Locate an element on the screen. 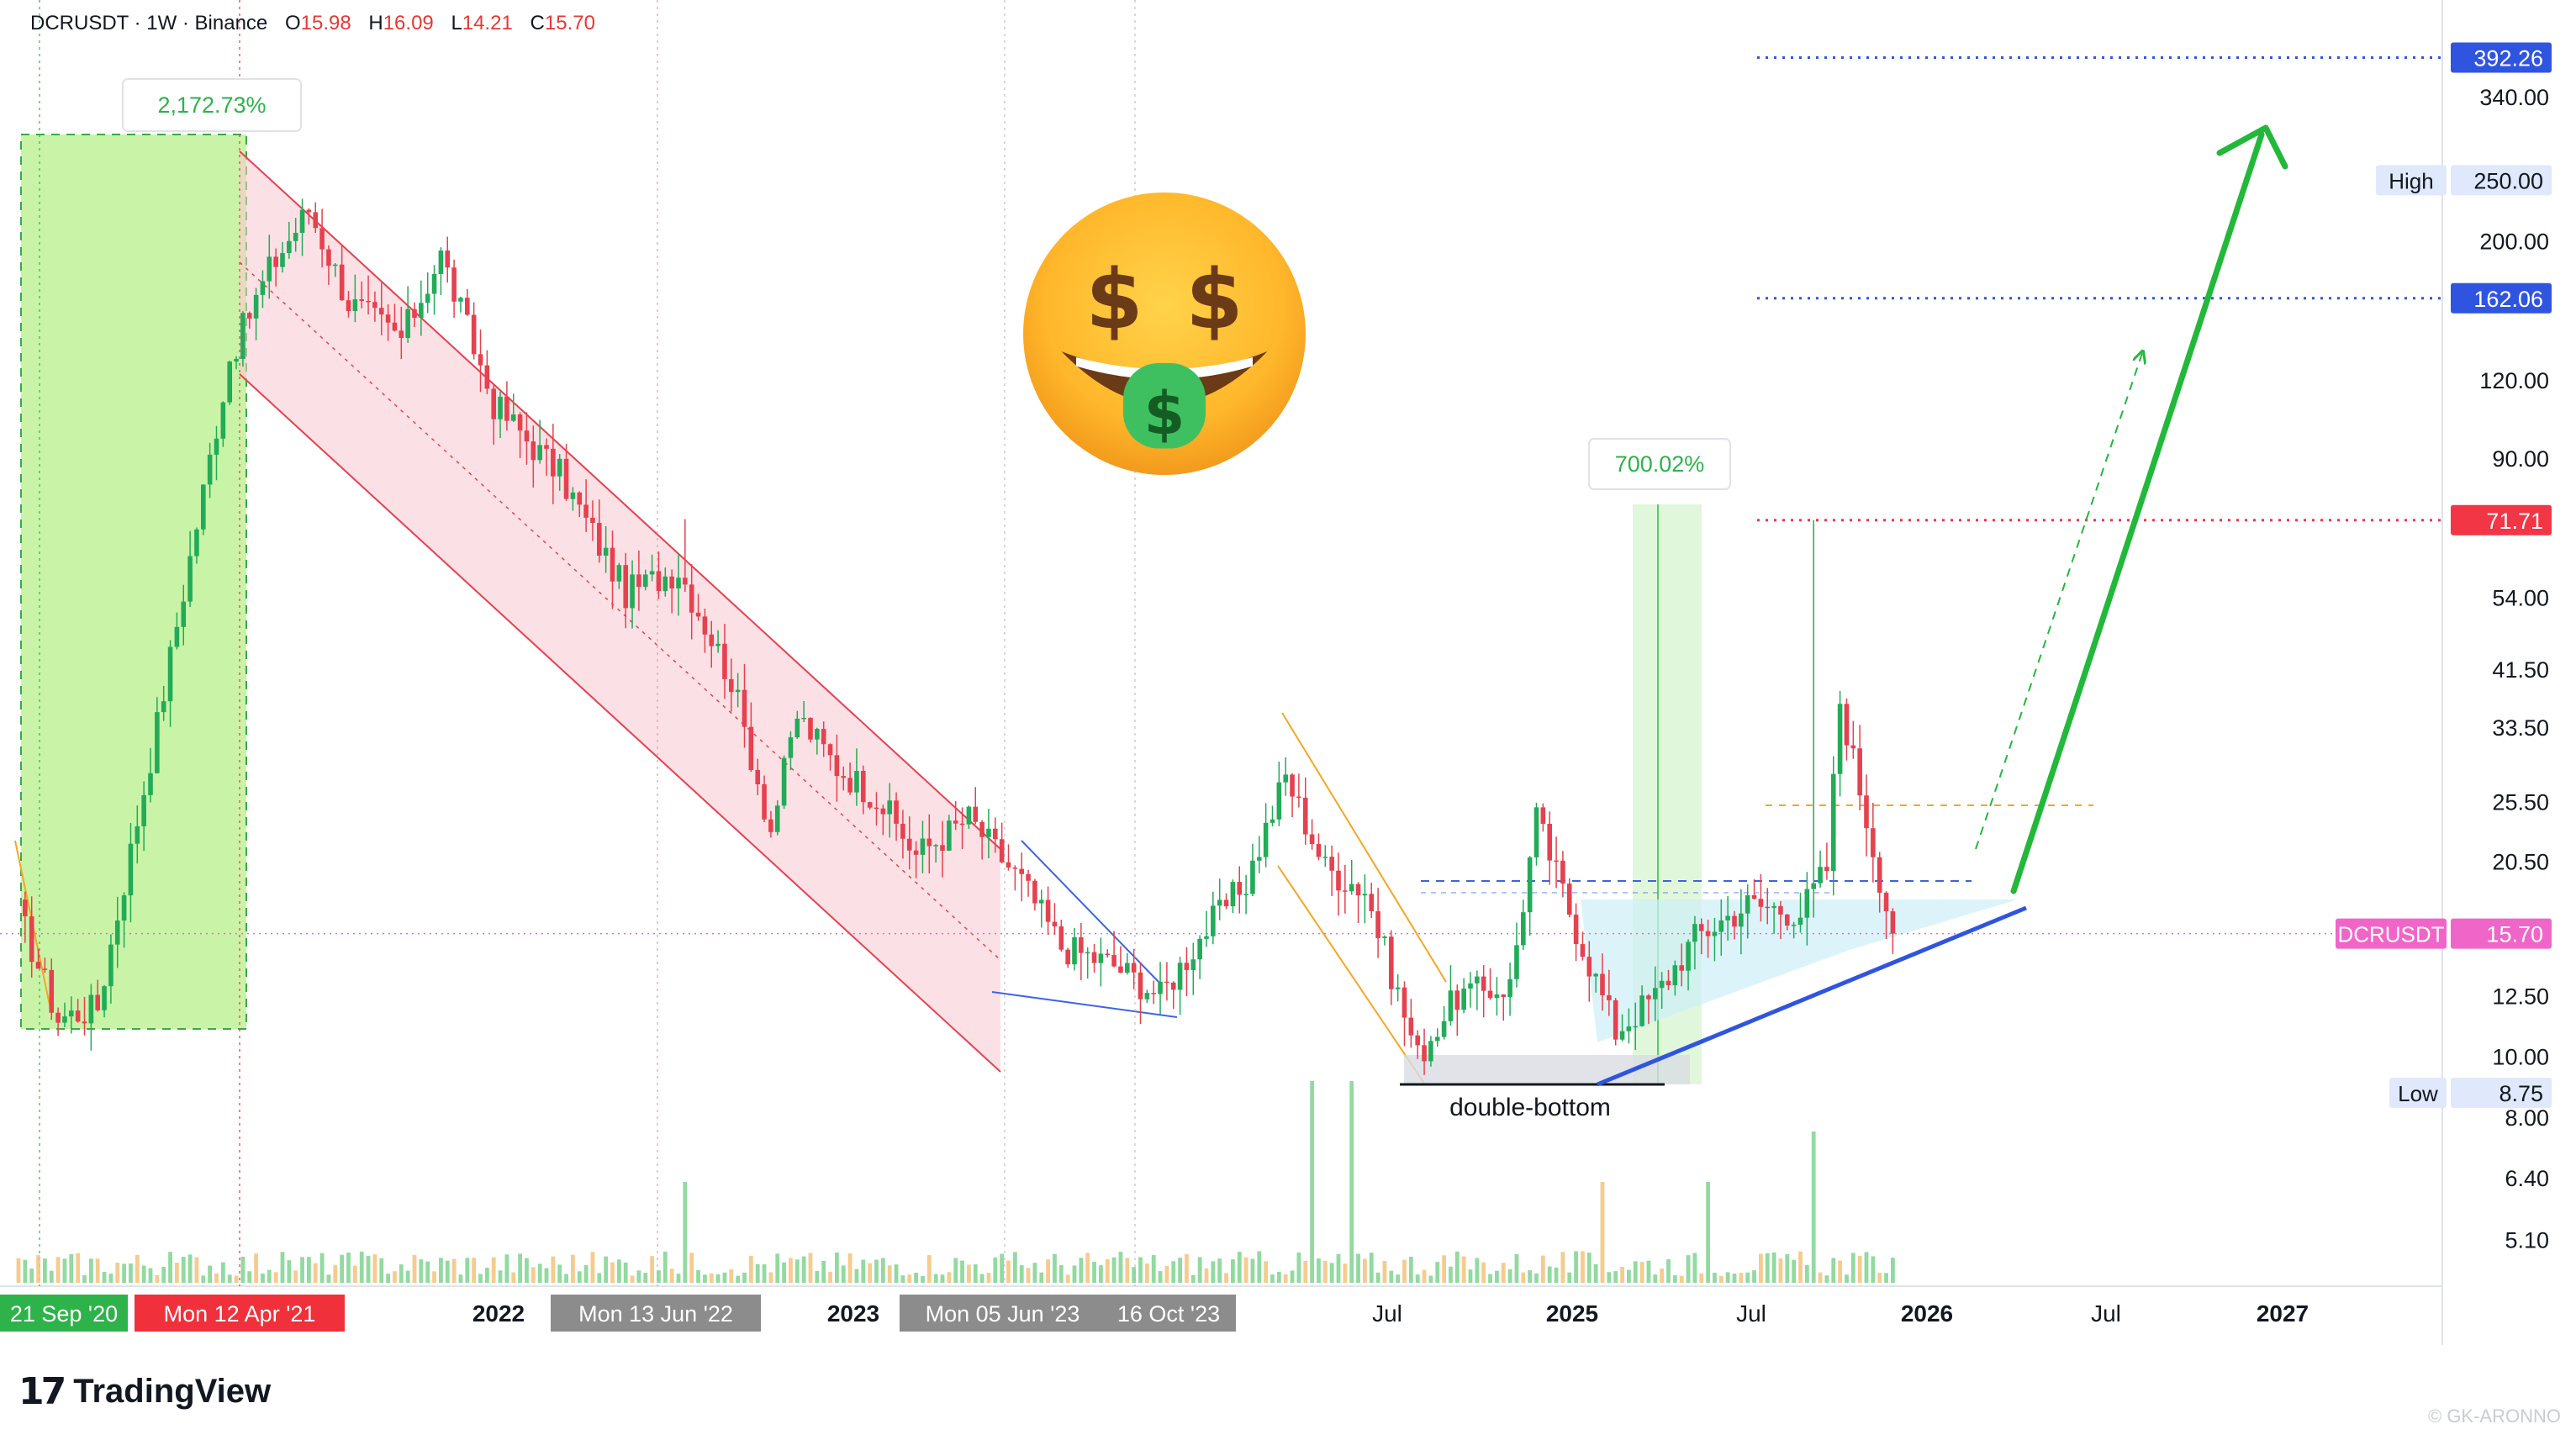 This screenshot has width=2576, height=1440. price-label-value: 8.75 is located at coordinates (2521, 1093).